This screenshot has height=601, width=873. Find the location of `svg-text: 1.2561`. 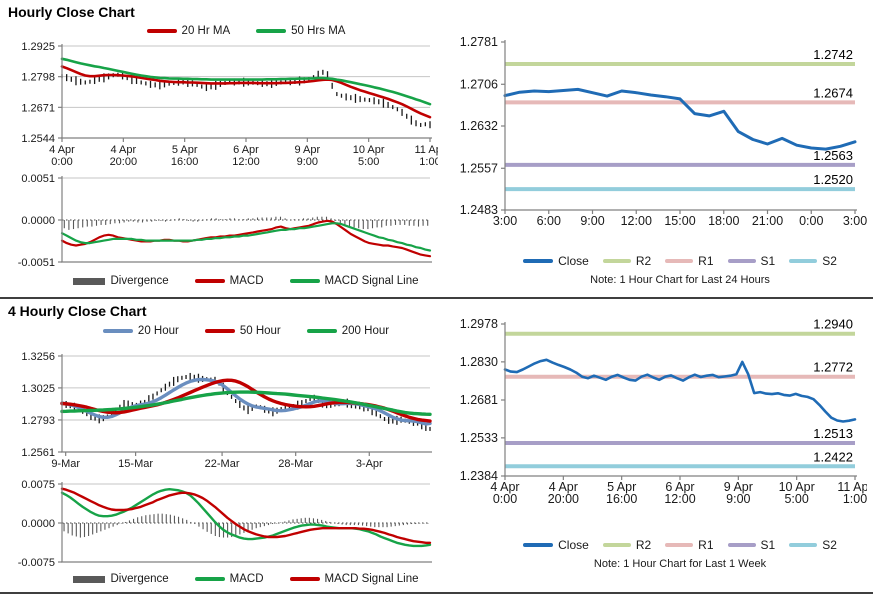

svg-text: 1.2561 is located at coordinates (38, 453).